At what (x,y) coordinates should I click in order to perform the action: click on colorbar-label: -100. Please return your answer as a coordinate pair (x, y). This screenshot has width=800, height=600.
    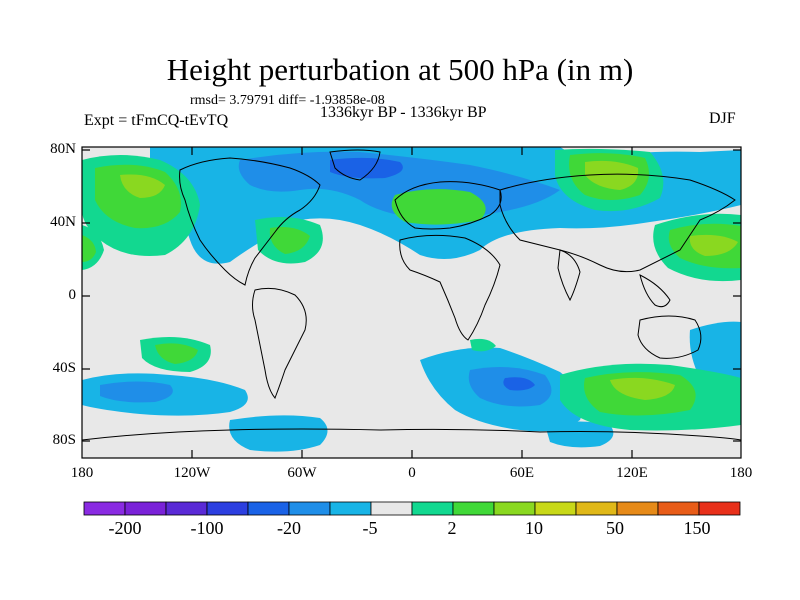
    Looking at the image, I should click on (207, 528).